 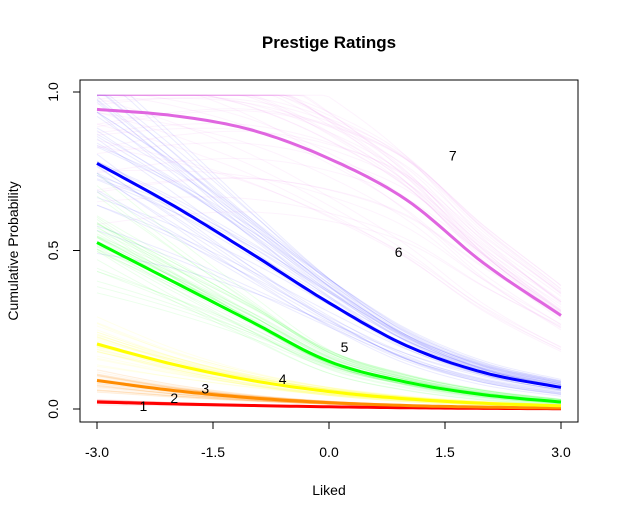 I want to click on x-axis-label: Liked, so click(x=328, y=490).